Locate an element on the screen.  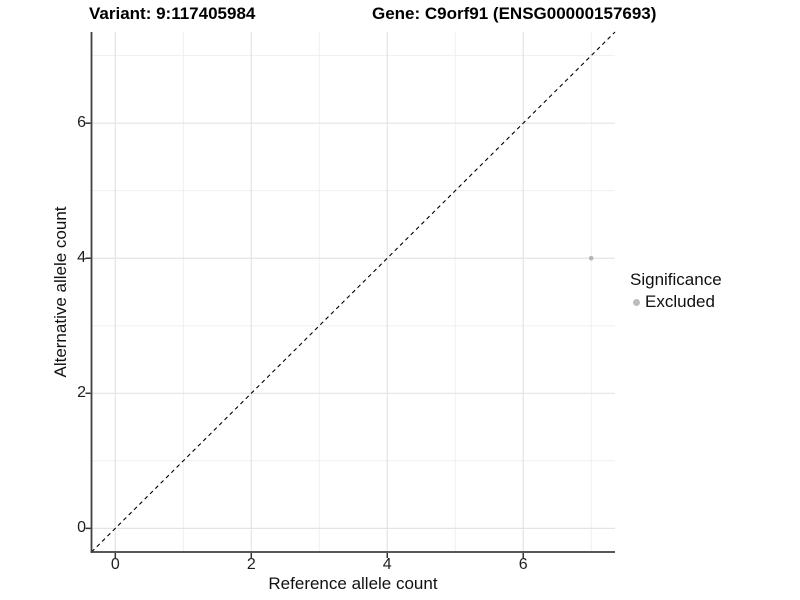
x-tick-label: 2 is located at coordinates (251, 564).